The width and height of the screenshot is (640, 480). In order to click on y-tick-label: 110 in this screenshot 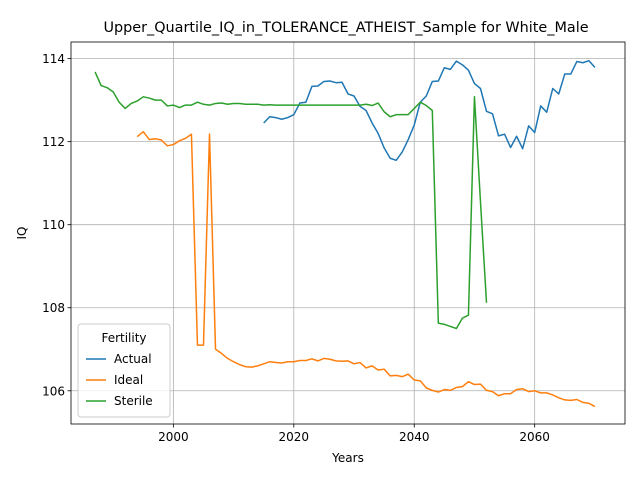, I will do `click(53, 225)`.